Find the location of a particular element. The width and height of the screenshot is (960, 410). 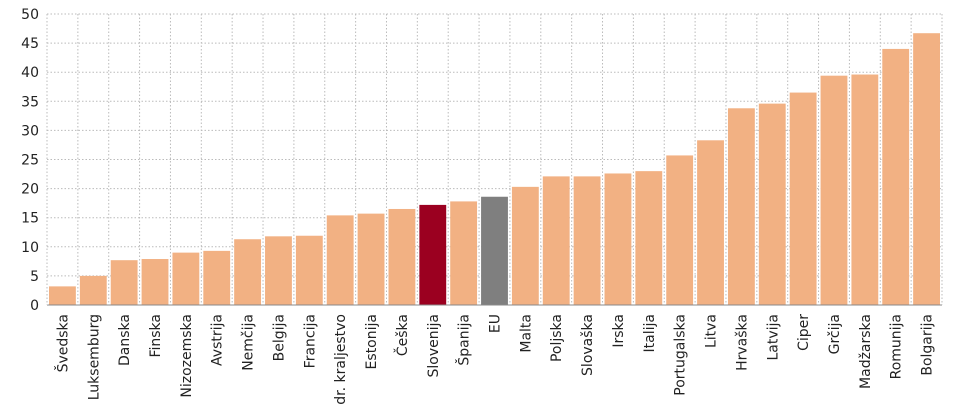

y-tick-label: 45 is located at coordinates (30, 44).